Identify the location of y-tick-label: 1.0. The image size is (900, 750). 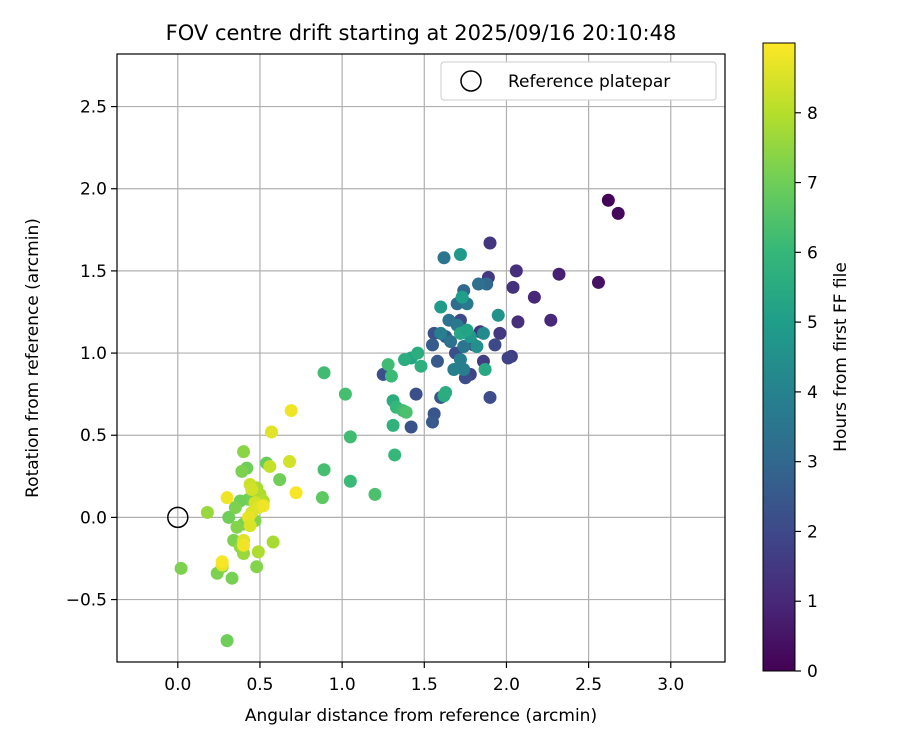
(93, 354).